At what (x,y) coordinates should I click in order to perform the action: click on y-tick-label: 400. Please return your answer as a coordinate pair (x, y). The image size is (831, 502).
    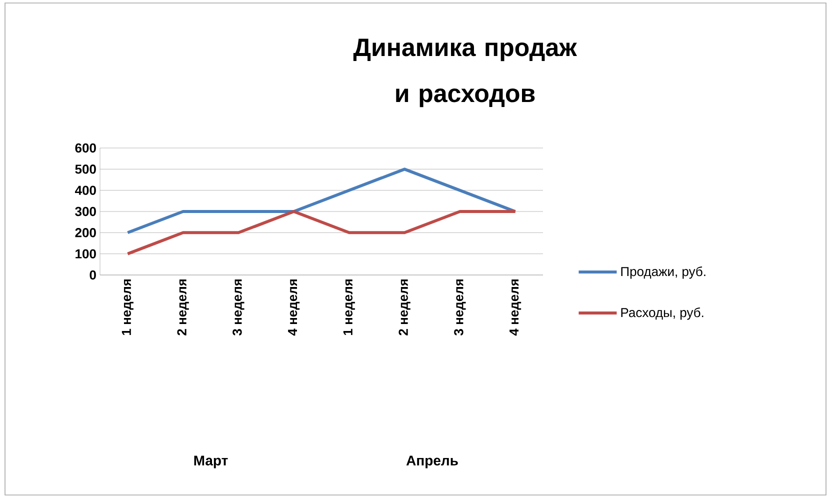
    Looking at the image, I should click on (85, 190).